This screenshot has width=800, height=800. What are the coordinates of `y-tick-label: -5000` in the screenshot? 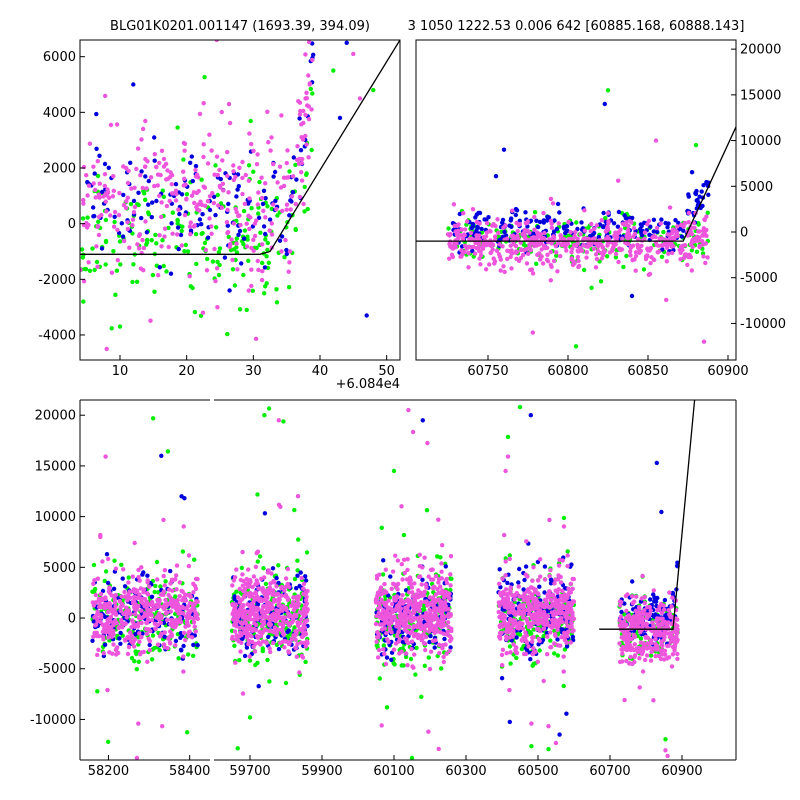 It's located at (57, 669).